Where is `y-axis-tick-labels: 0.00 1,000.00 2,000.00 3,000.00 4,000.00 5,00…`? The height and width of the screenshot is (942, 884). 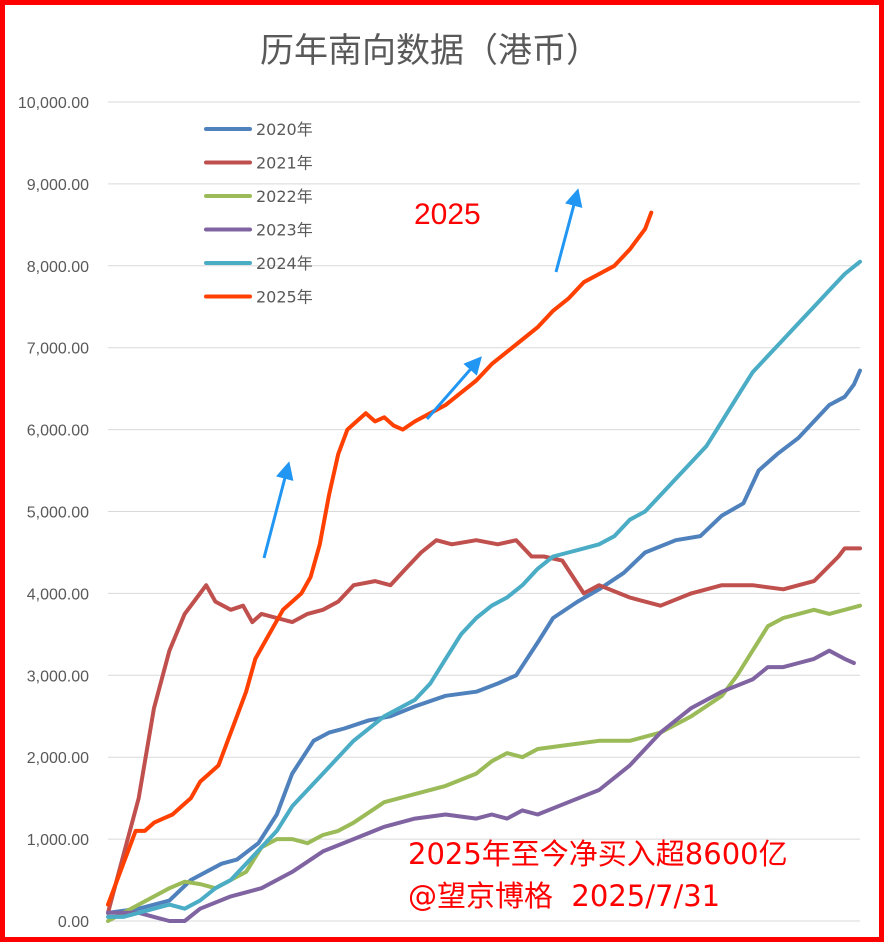 y-axis-tick-labels: 0.00 1,000.00 2,000.00 3,000.00 4,000.00 5,00… is located at coordinates (53, 513).